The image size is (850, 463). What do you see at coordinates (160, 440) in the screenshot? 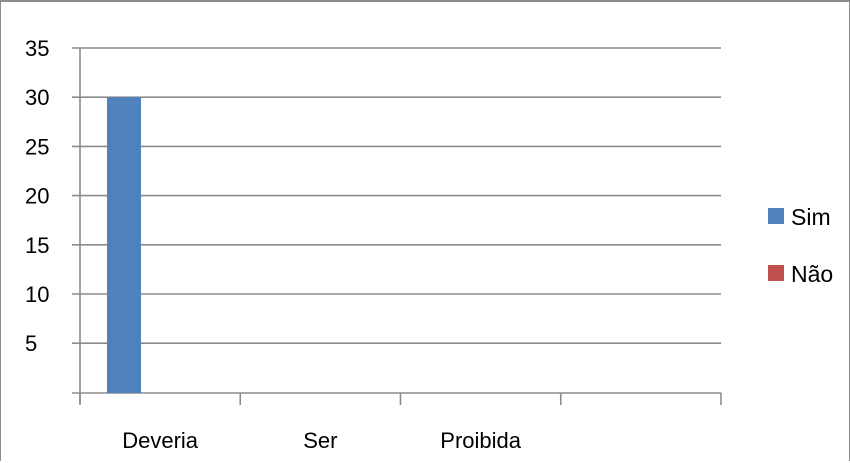
I see `x-tick-label: Deveria` at bounding box center [160, 440].